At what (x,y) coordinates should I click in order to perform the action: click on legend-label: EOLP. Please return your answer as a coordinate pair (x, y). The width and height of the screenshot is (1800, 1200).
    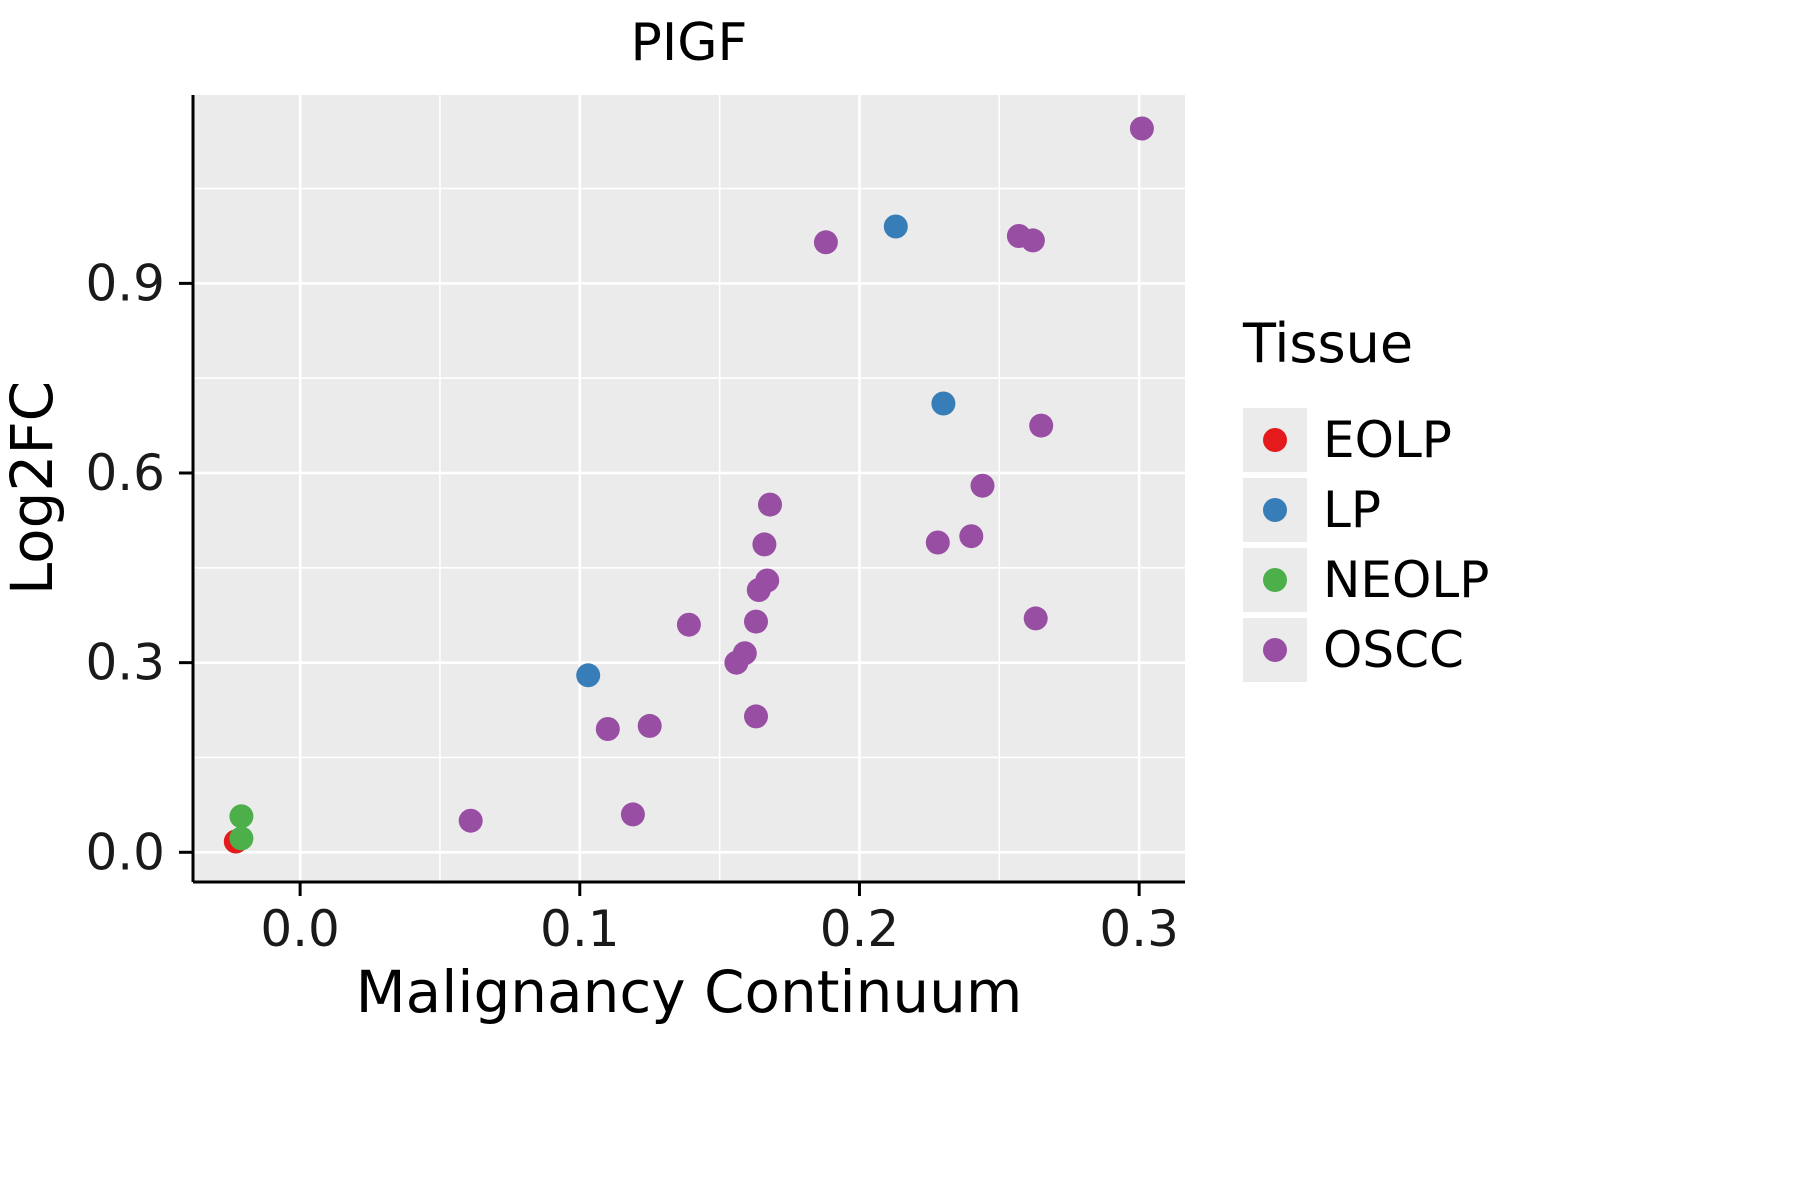
    Looking at the image, I should click on (1387, 439).